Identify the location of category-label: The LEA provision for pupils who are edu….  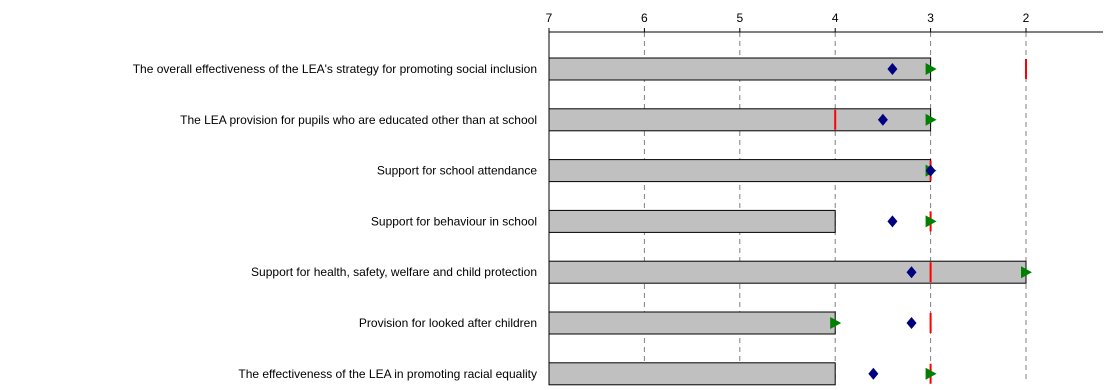
(358, 120).